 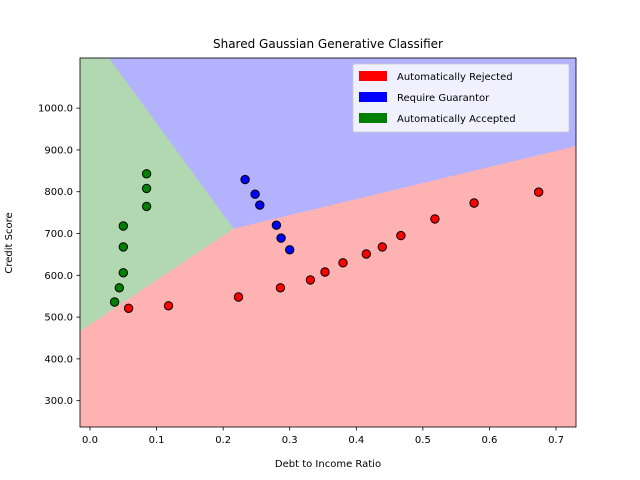 I want to click on chart-title: Shared Gaussian Generative Classifier, so click(x=328, y=44).